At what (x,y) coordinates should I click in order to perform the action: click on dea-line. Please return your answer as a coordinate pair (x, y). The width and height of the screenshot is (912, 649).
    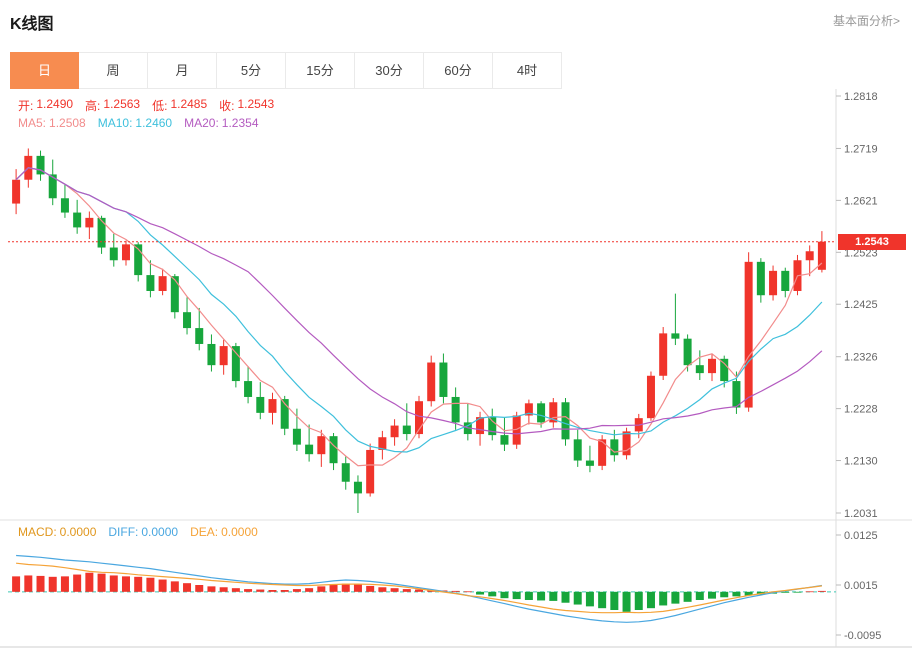
    Looking at the image, I should click on (419, 588).